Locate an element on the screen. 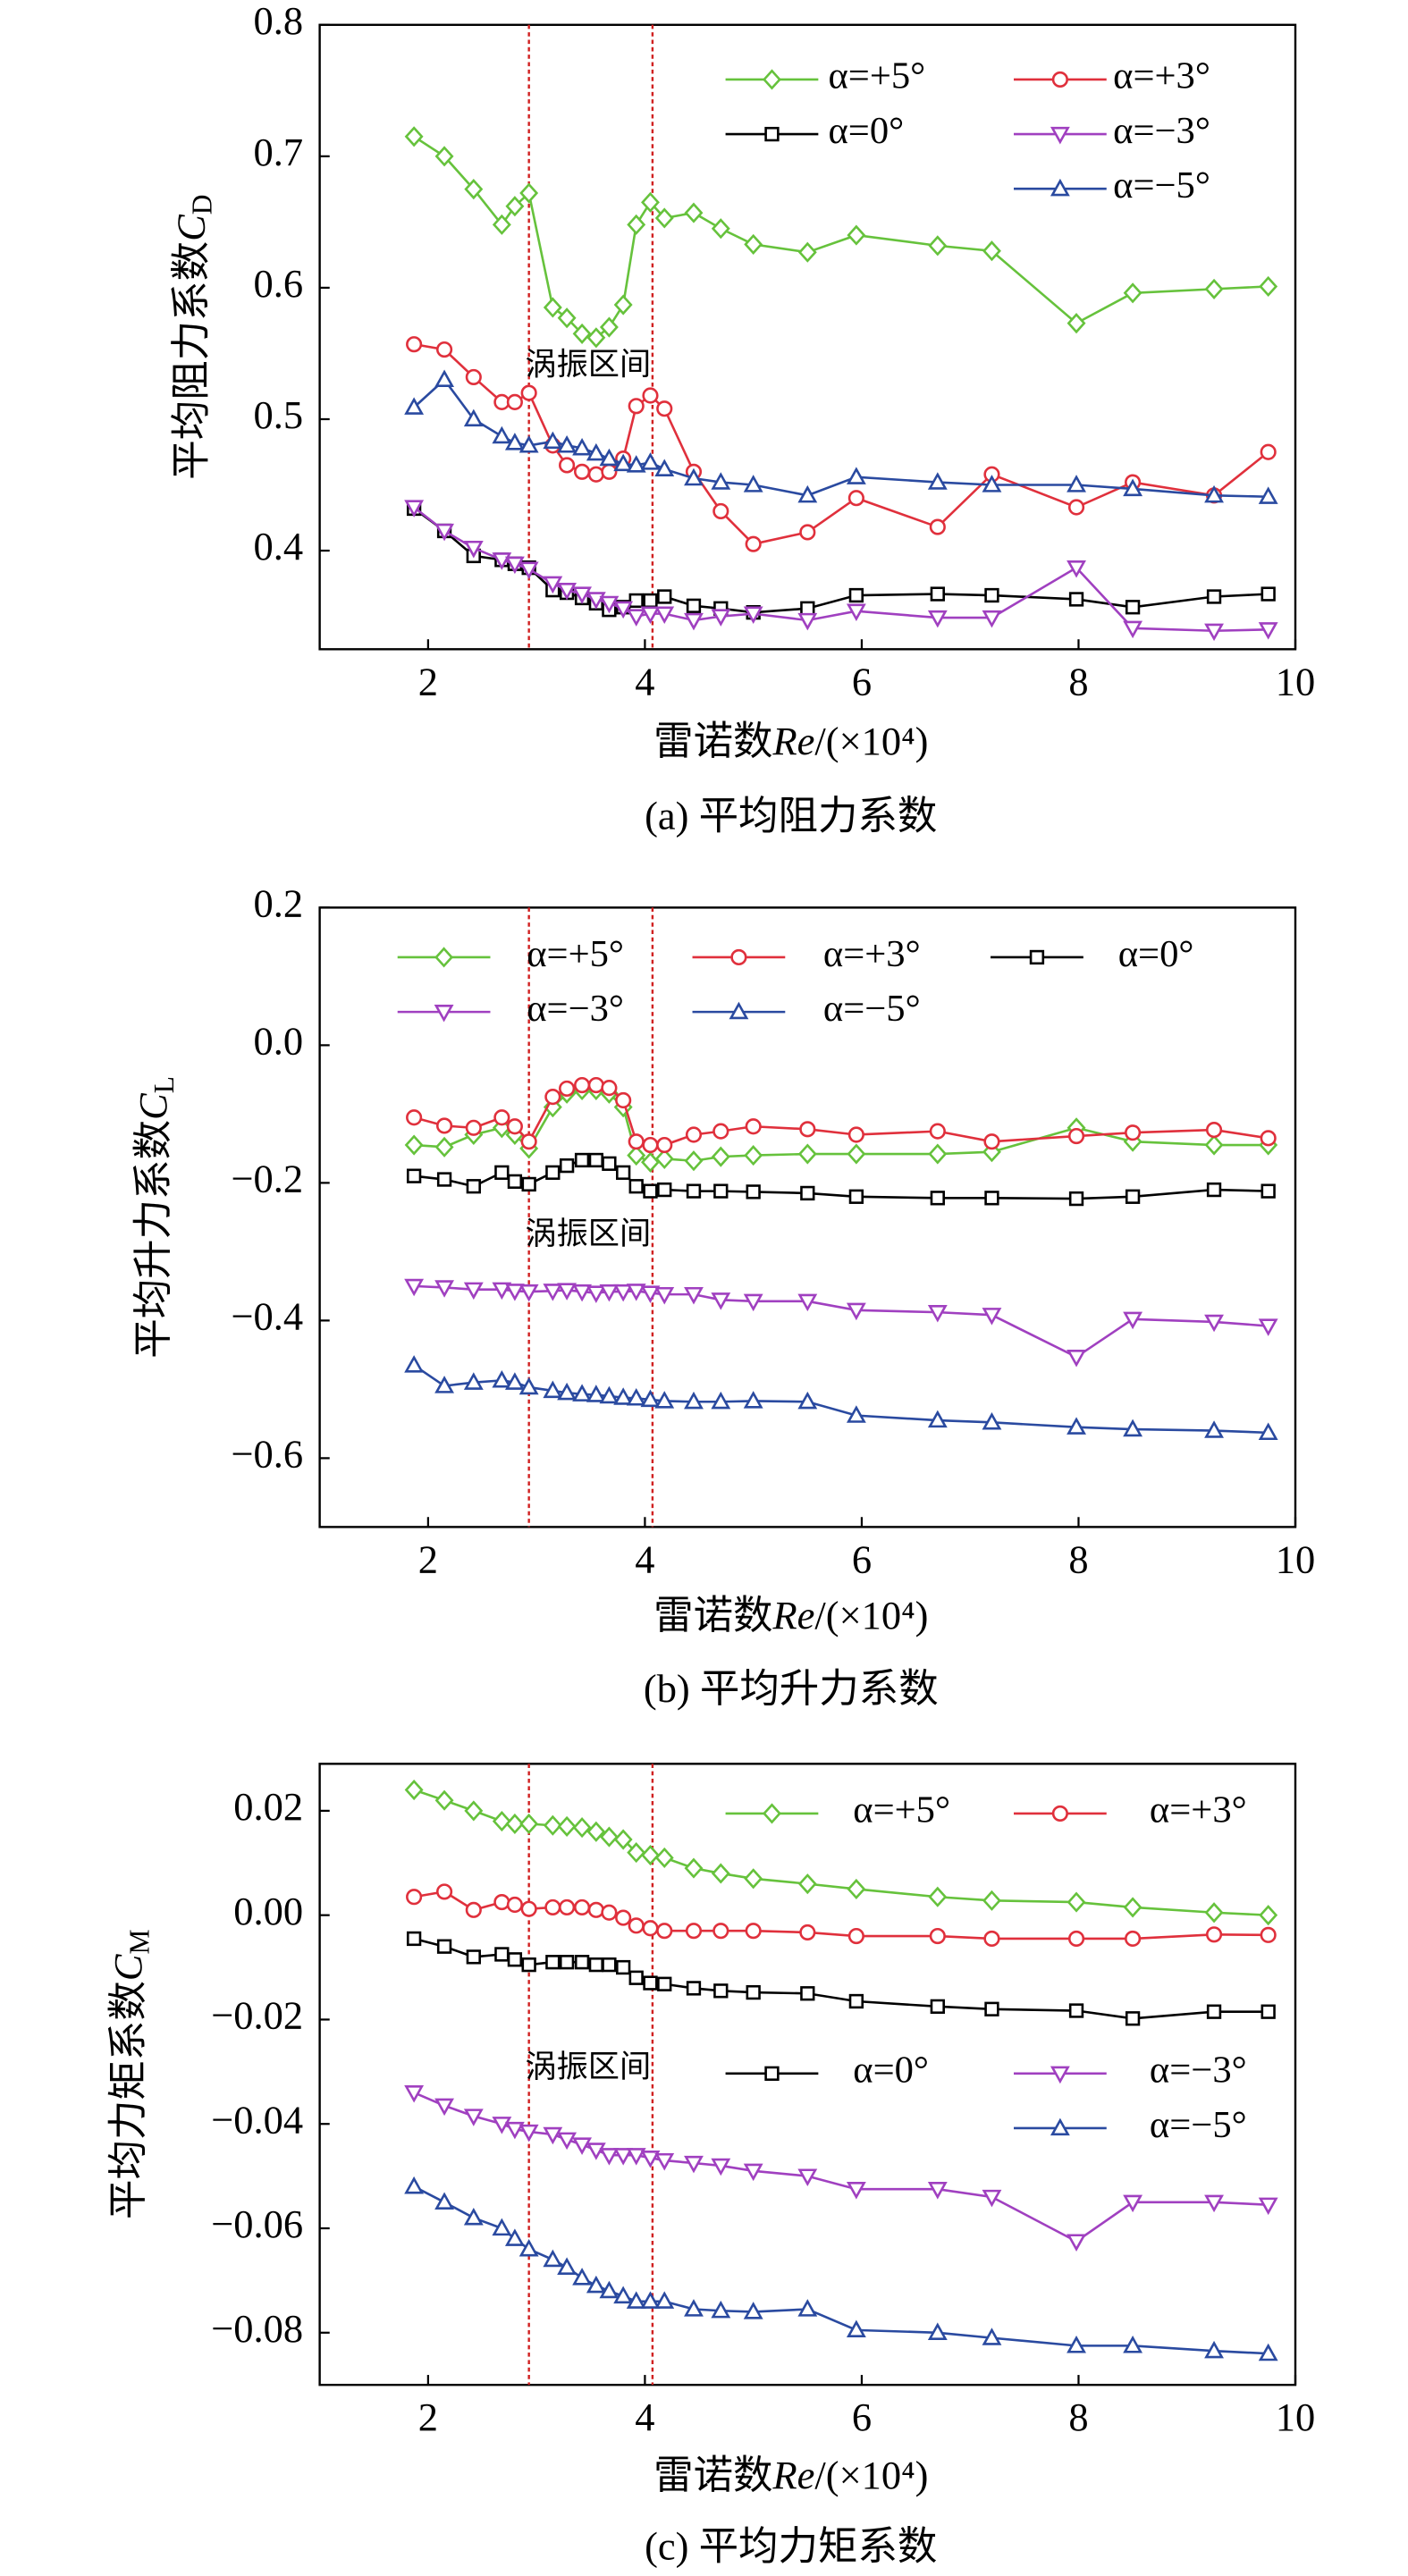 This screenshot has height=2576, width=1408. x-tick-label: 4 is located at coordinates (644, 2417).